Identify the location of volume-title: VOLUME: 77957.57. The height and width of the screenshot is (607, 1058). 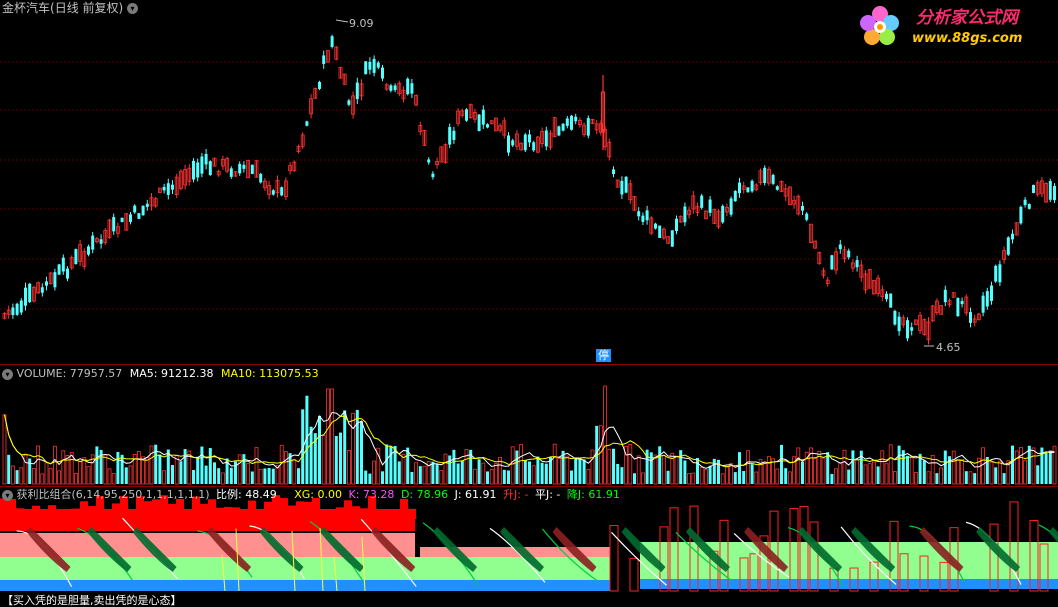
(69, 373).